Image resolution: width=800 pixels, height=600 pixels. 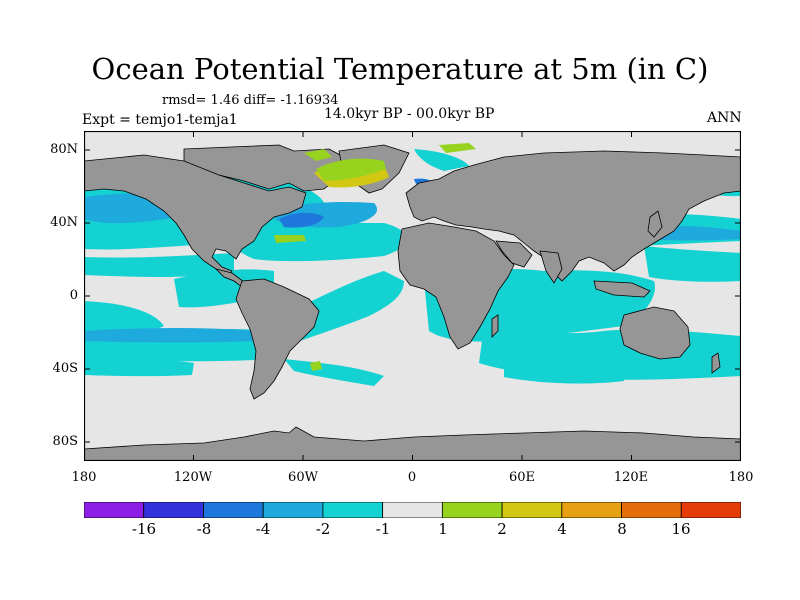 I want to click on warming-region, so click(x=375, y=257).